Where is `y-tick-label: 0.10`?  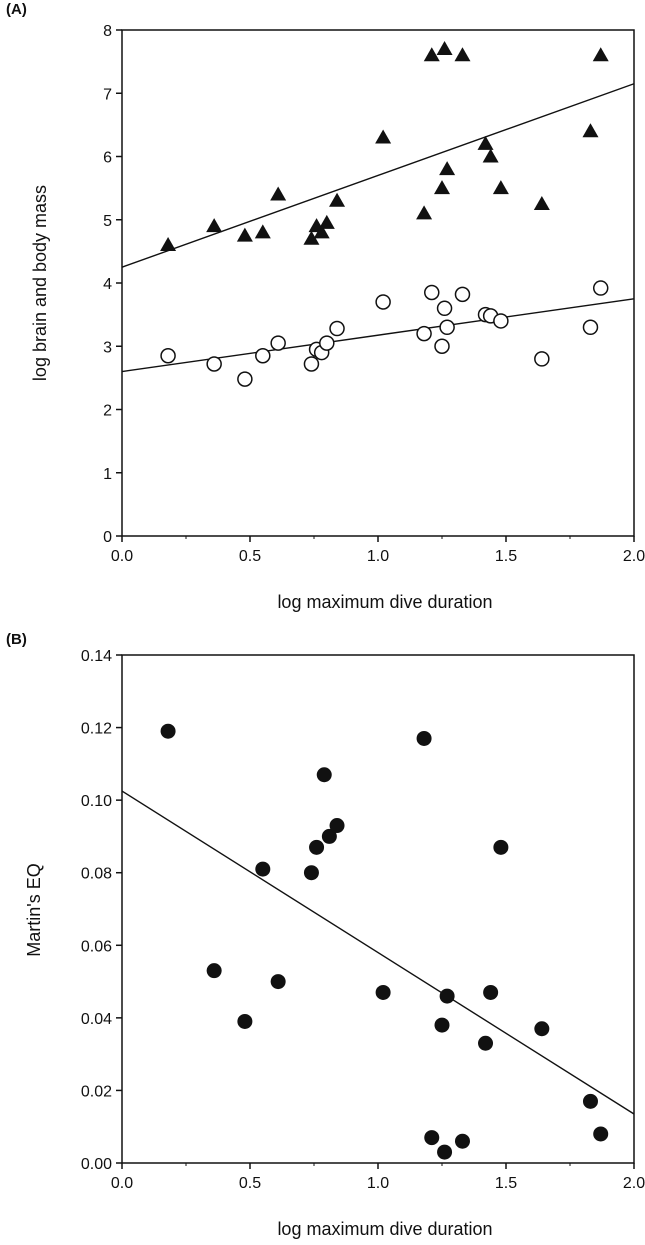
y-tick-label: 0.10 is located at coordinates (96, 801).